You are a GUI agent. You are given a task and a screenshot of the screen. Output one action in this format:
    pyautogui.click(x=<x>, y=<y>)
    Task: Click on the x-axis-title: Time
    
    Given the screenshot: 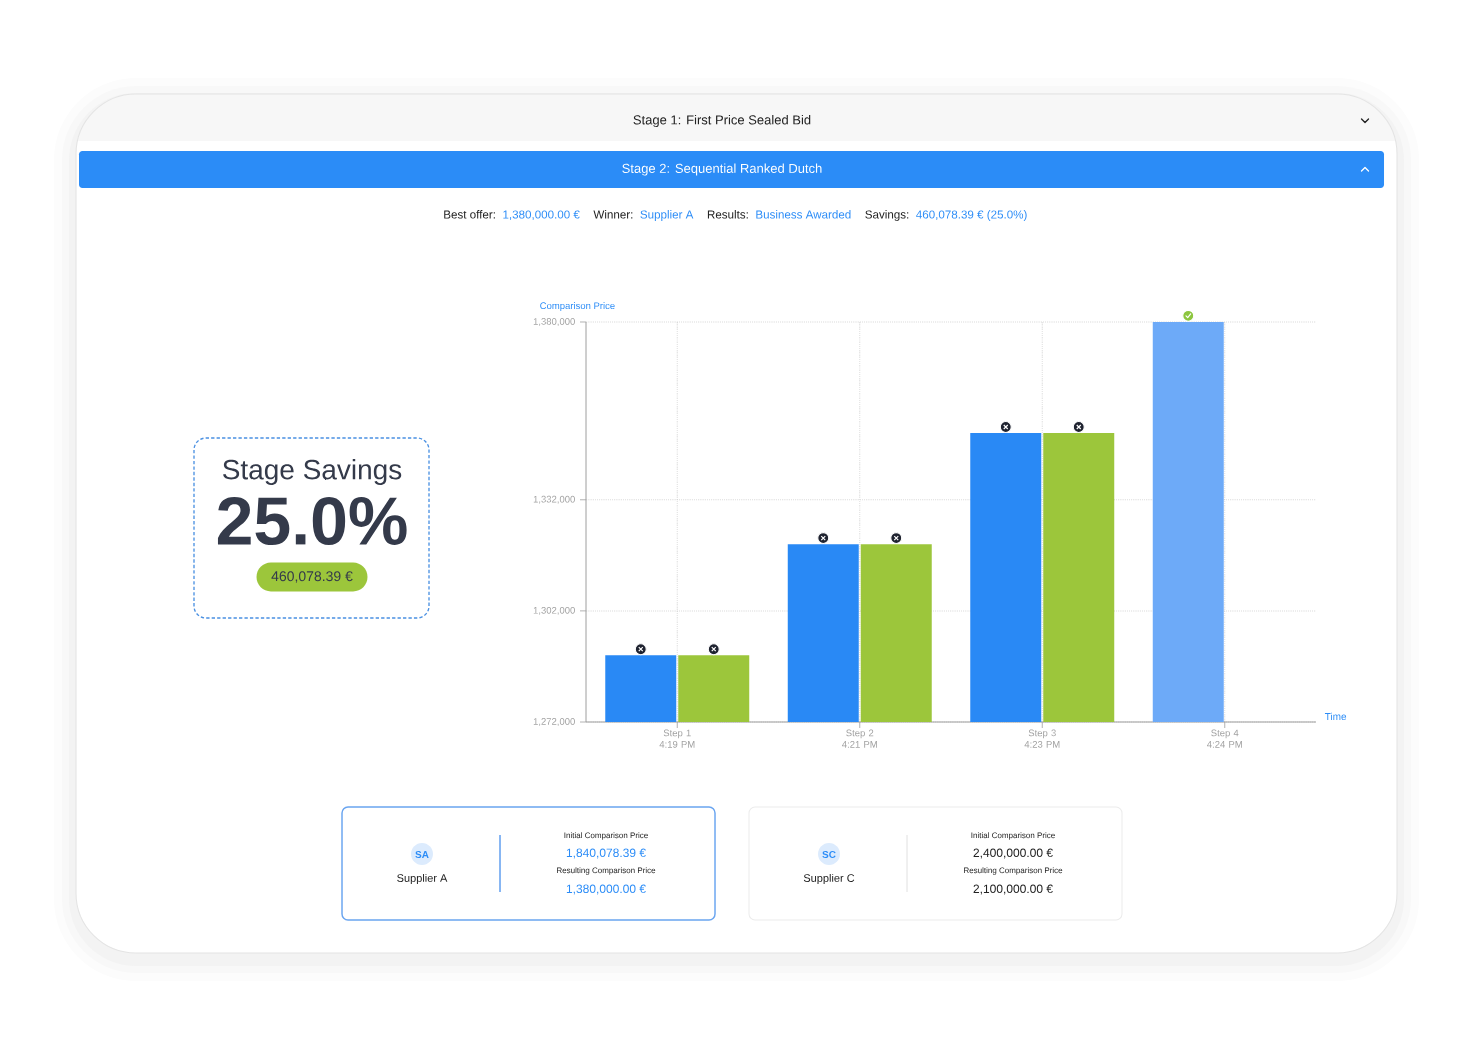 What is the action you would take?
    pyautogui.click(x=1335, y=716)
    